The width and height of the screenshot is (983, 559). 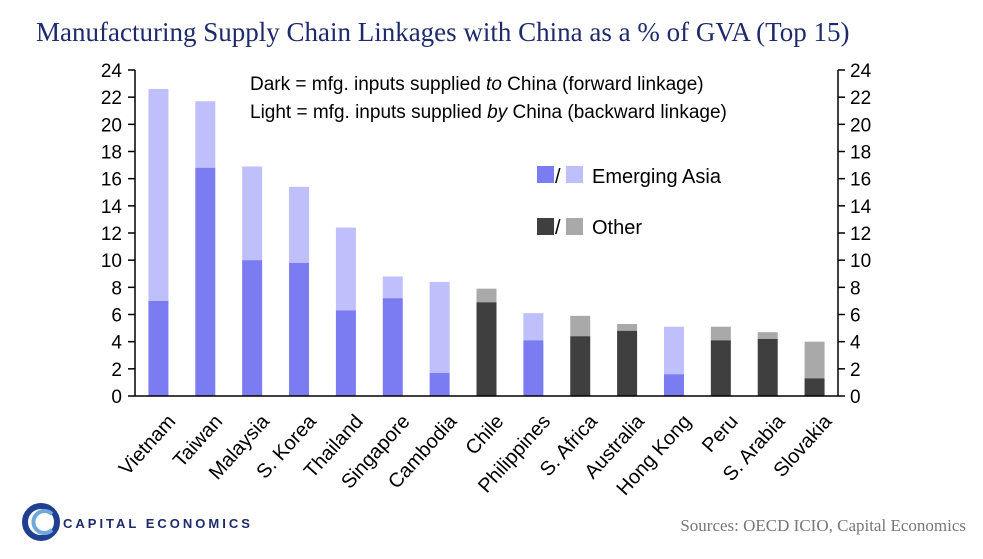 What do you see at coordinates (486, 349) in the screenshot?
I see `bar-forward-chile` at bounding box center [486, 349].